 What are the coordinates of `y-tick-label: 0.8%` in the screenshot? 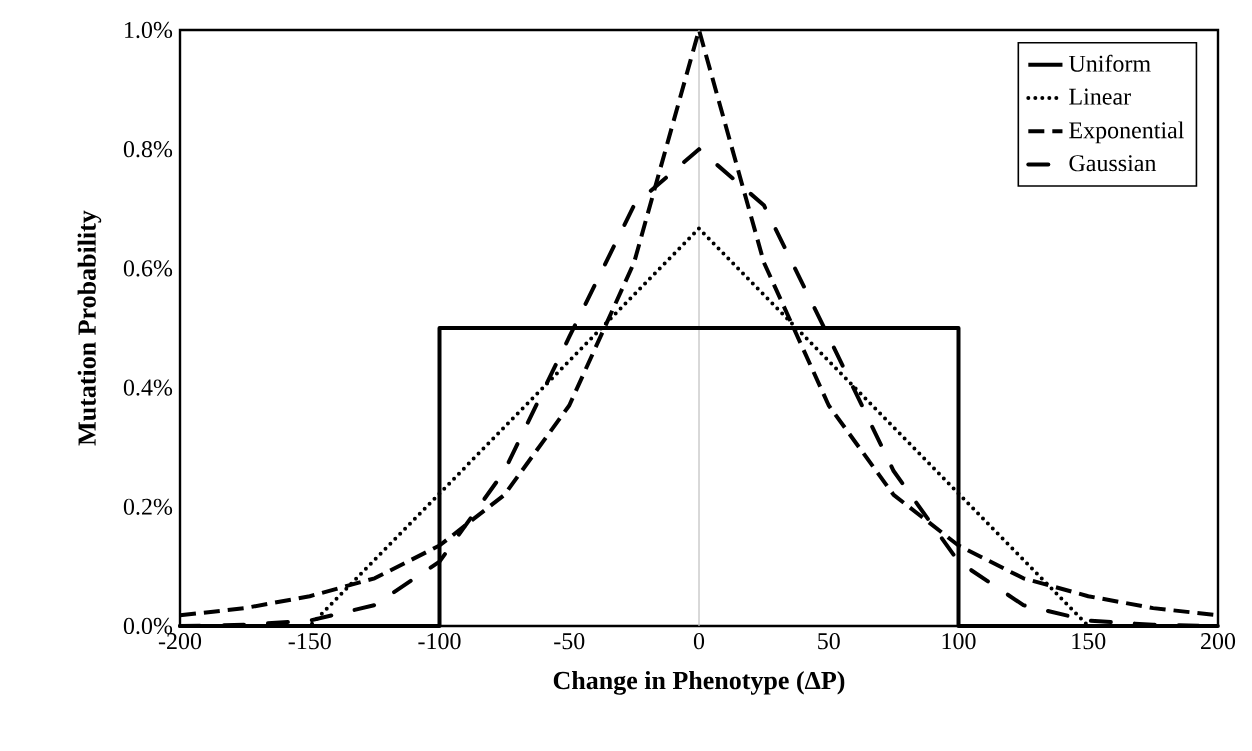 It's located at (148, 149).